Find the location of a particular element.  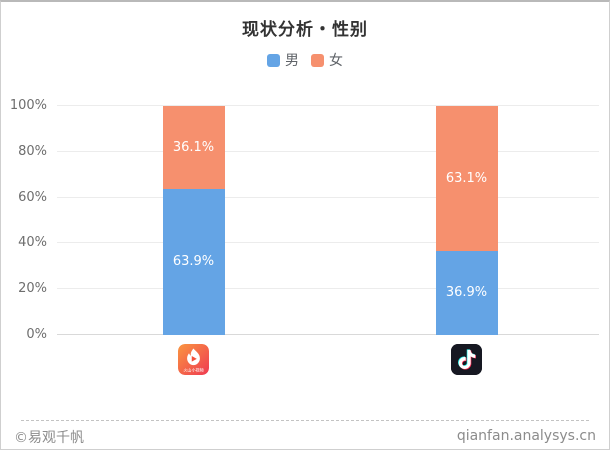

y-axis-tick-label: 60% is located at coordinates (32, 197).